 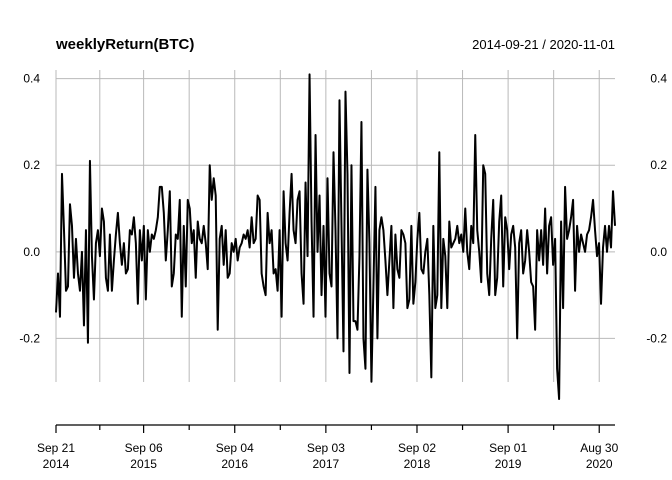 What do you see at coordinates (144, 448) in the screenshot?
I see `x-tick-label: Sep 06` at bounding box center [144, 448].